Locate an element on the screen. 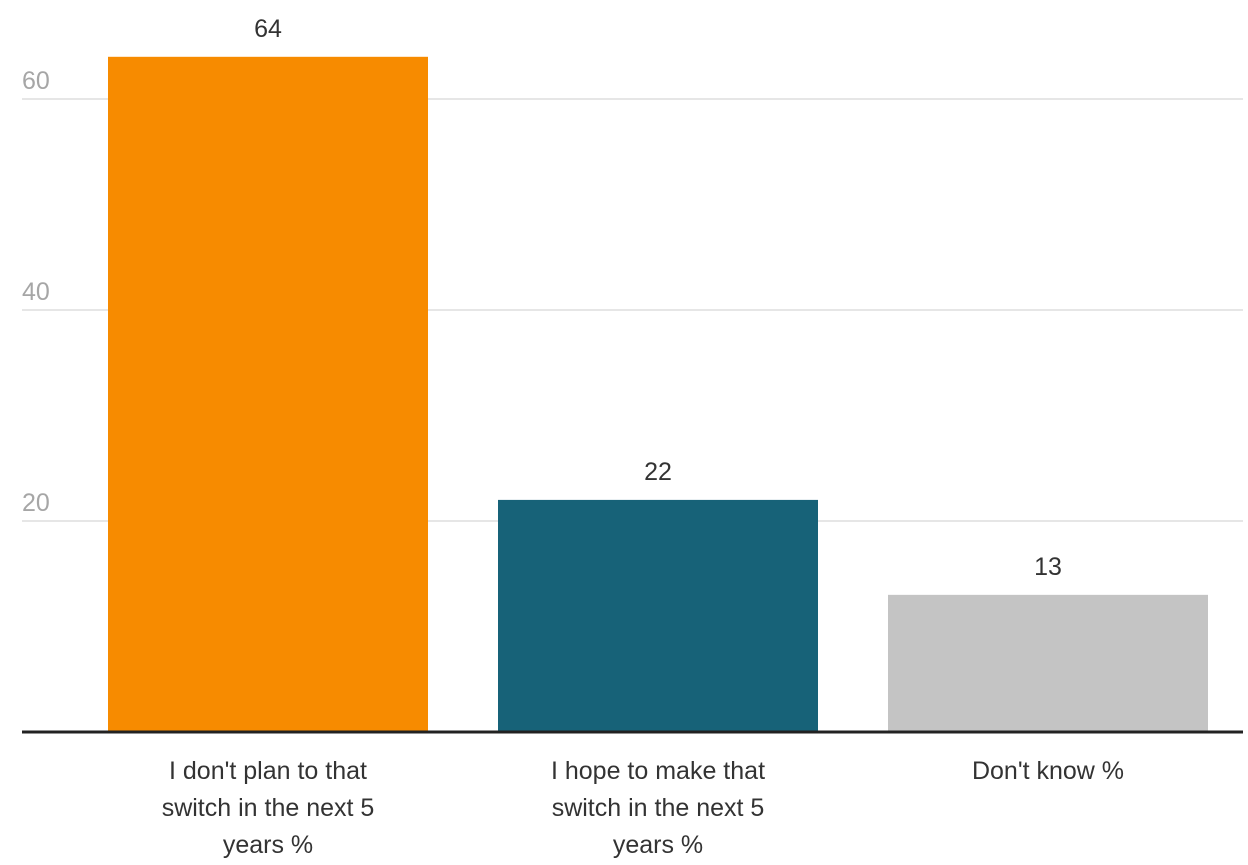  y-axis-tick-labels: 20 40 60 is located at coordinates (36, 292).